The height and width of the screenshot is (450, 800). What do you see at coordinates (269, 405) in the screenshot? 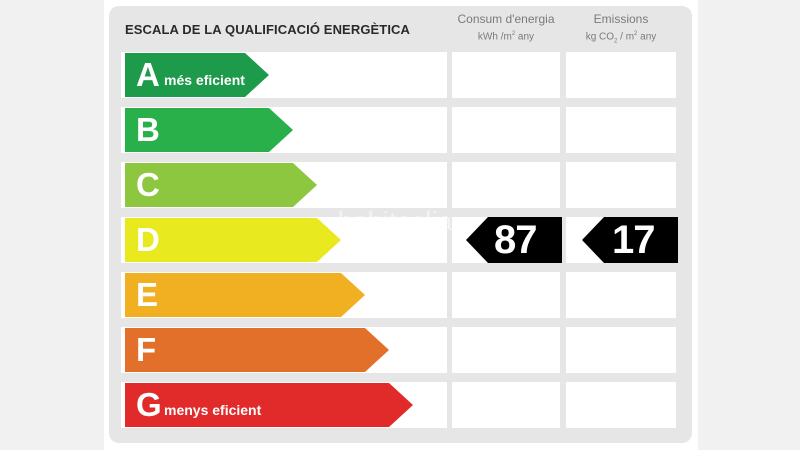
I see `rating-arrow-g` at bounding box center [269, 405].